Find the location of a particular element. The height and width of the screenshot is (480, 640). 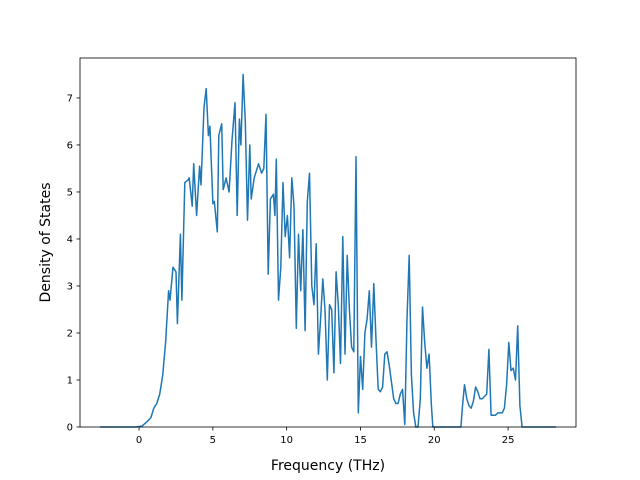

x-tick-label: 5 is located at coordinates (213, 440).